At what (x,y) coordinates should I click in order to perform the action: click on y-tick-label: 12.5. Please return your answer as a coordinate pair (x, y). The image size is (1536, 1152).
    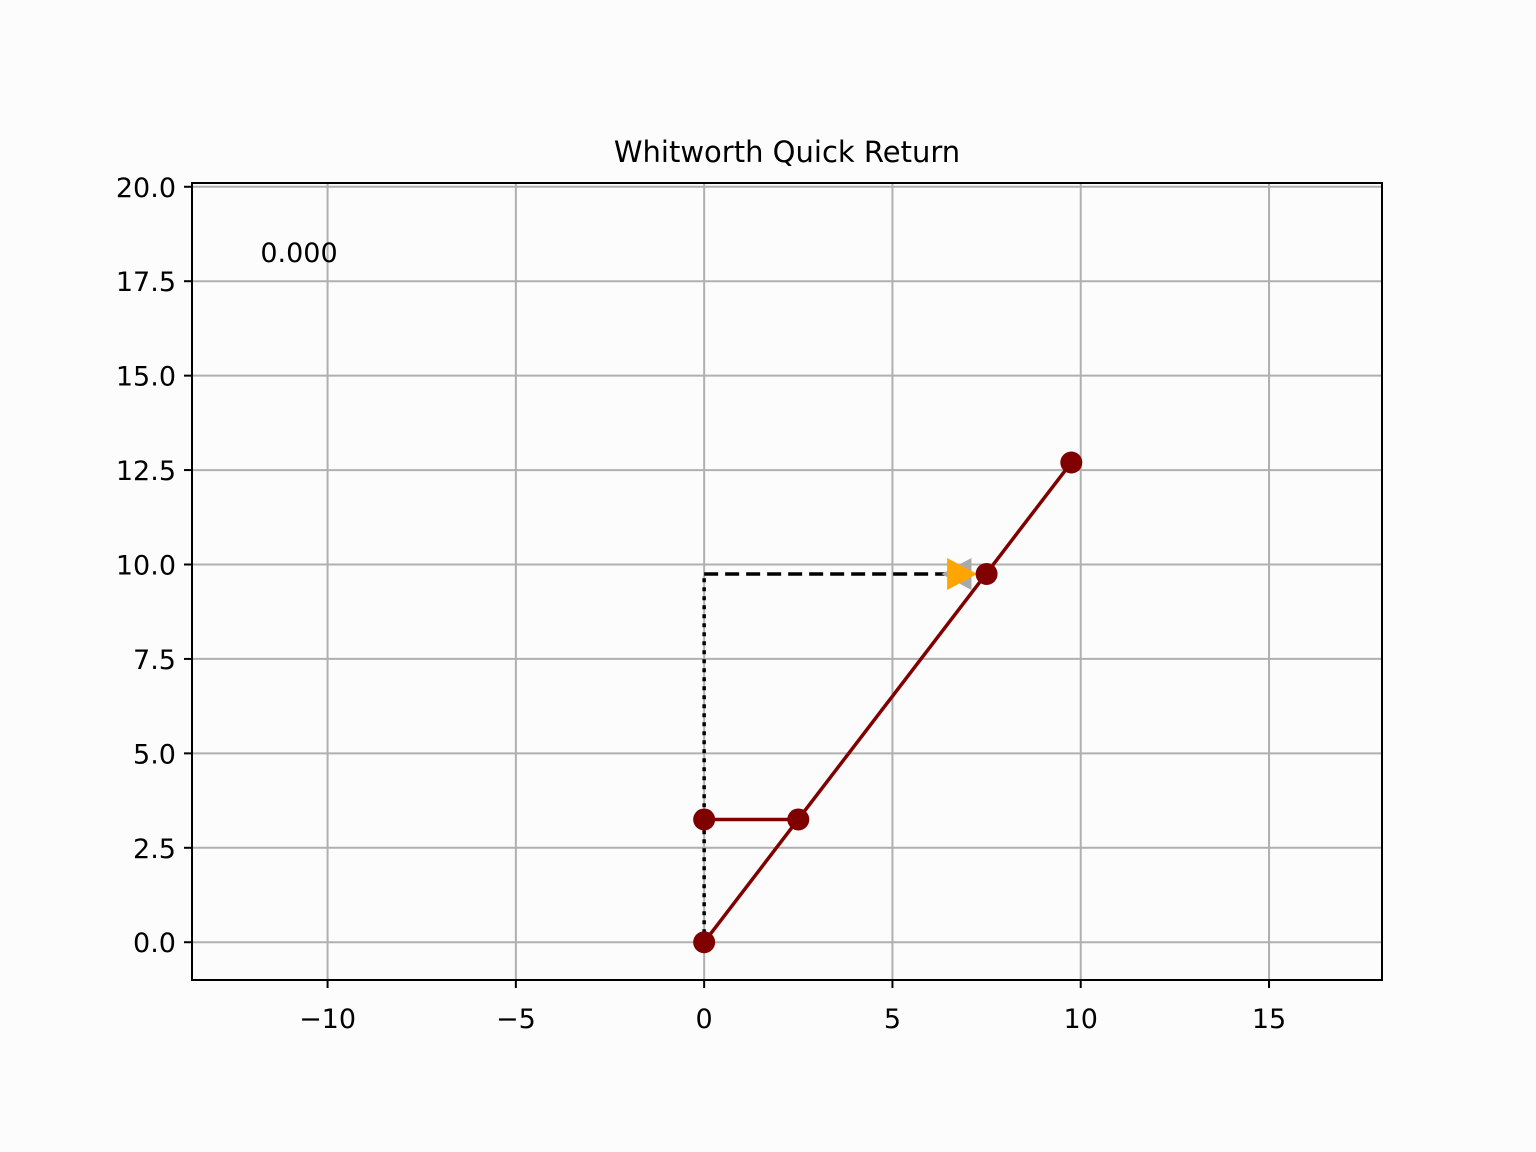
    Looking at the image, I should click on (146, 471).